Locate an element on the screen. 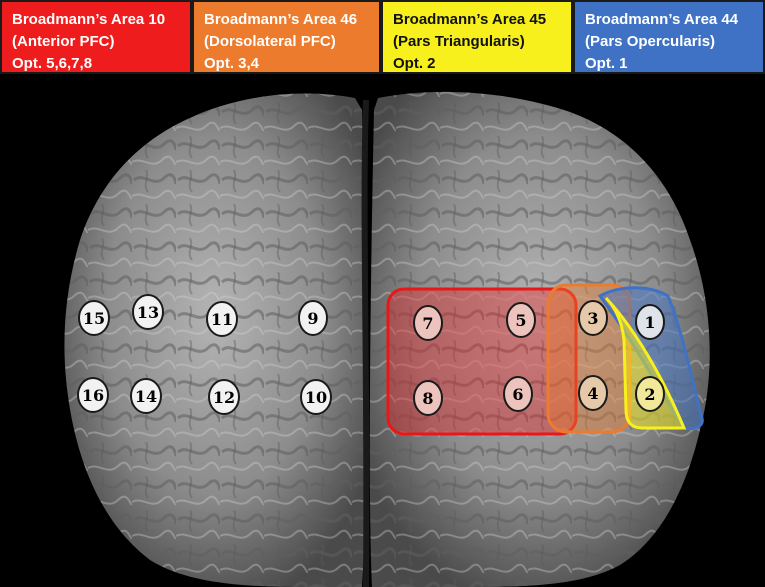 The height and width of the screenshot is (587, 765). electrode-6: 6 is located at coordinates (518, 394).